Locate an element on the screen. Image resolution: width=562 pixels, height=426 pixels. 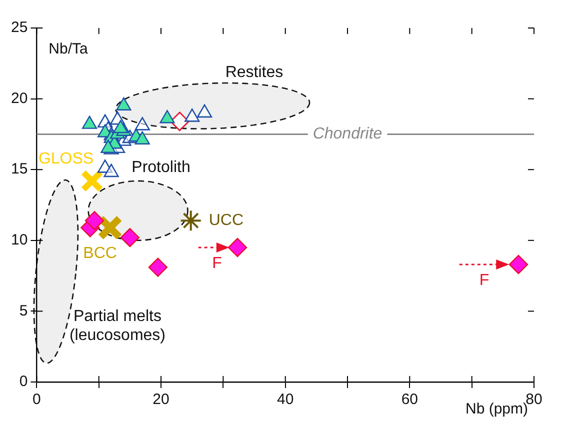
x-tick-label: 60 is located at coordinates (409, 399).